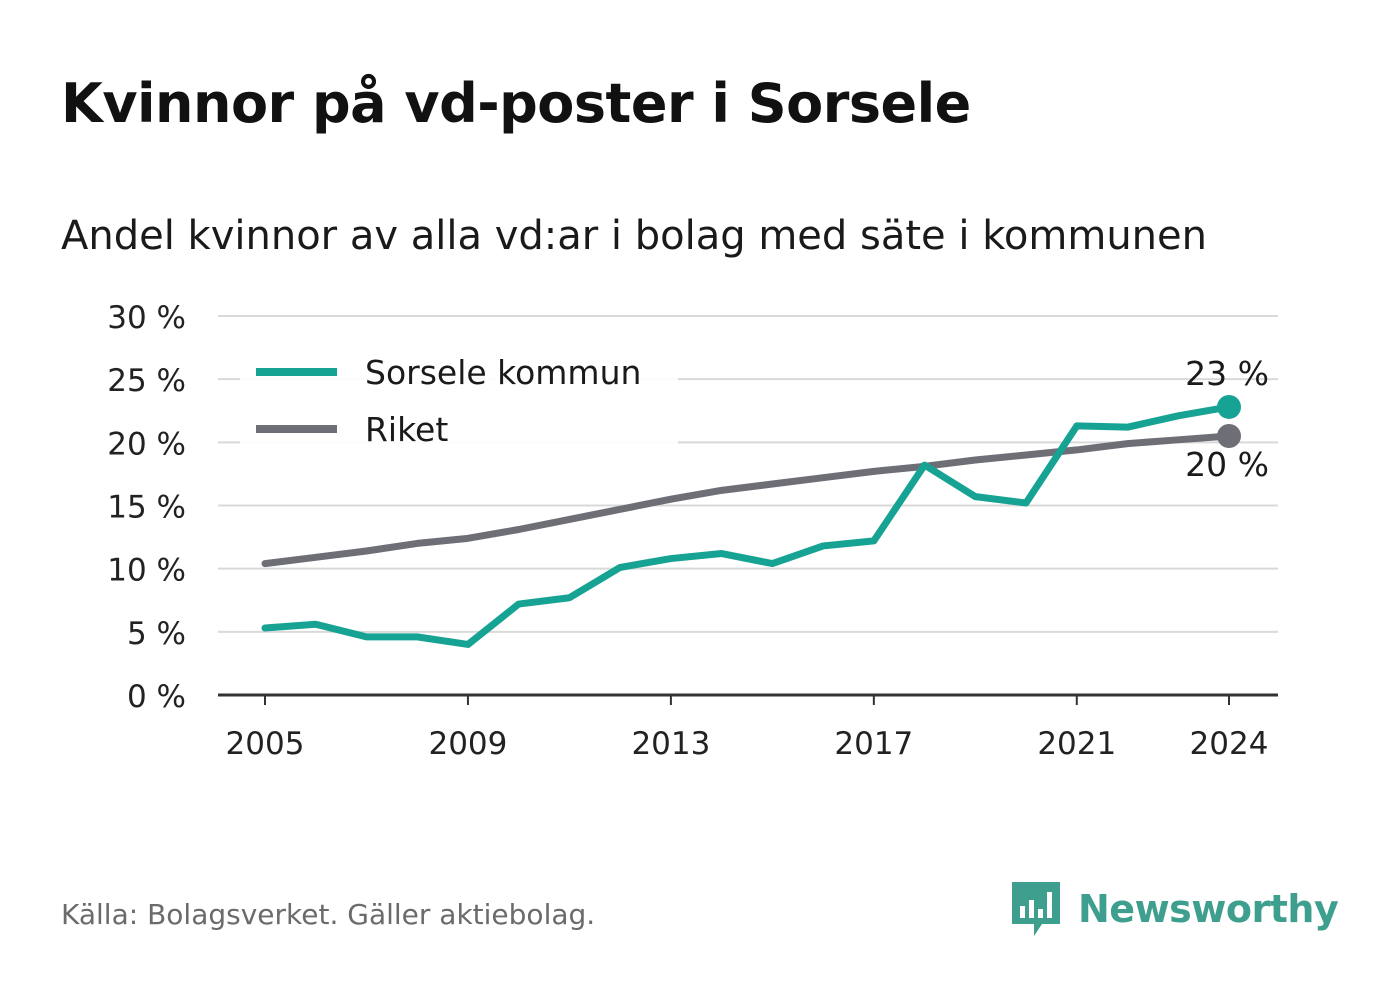 This screenshot has height=999, width=1382. Describe the element at coordinates (1076, 744) in the screenshot. I see `x-tick-label: 2021` at that location.